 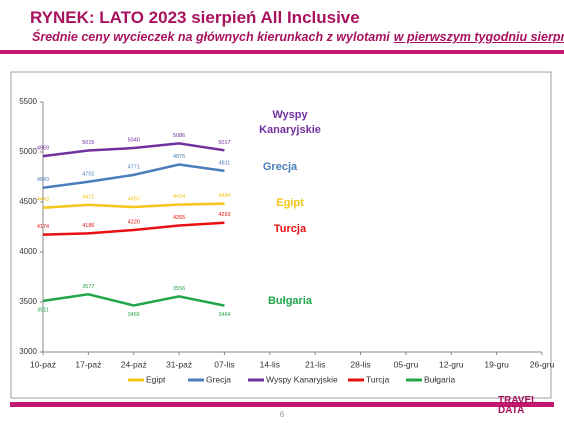 I want to click on data-label: 4450, so click(x=134, y=199).